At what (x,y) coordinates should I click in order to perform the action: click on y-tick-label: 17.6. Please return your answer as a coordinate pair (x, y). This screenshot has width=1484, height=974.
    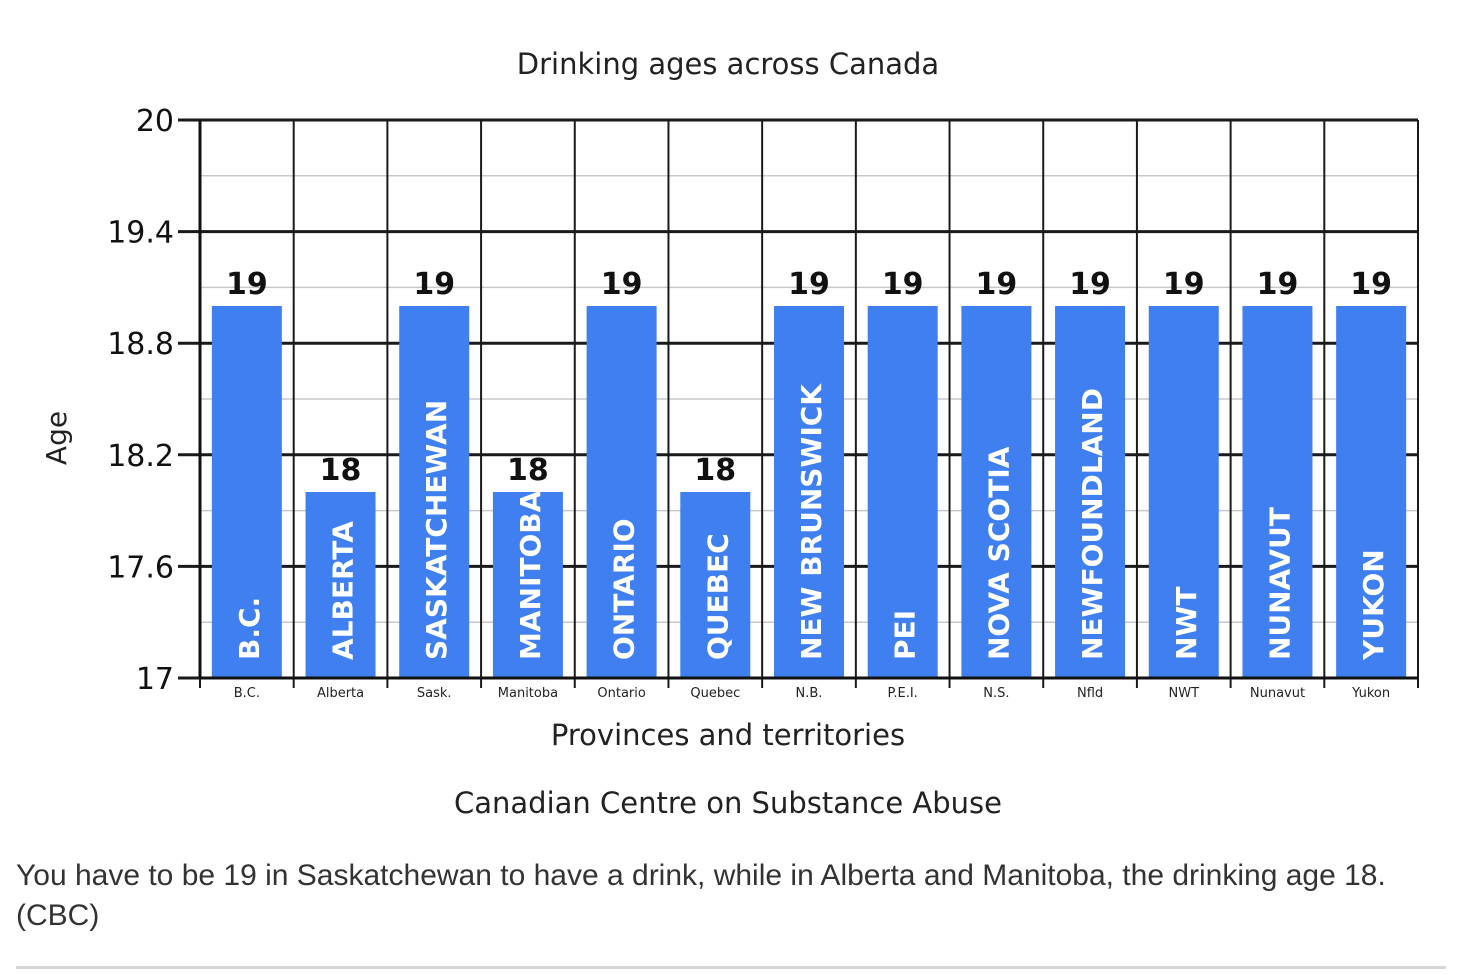
    Looking at the image, I should click on (140, 567).